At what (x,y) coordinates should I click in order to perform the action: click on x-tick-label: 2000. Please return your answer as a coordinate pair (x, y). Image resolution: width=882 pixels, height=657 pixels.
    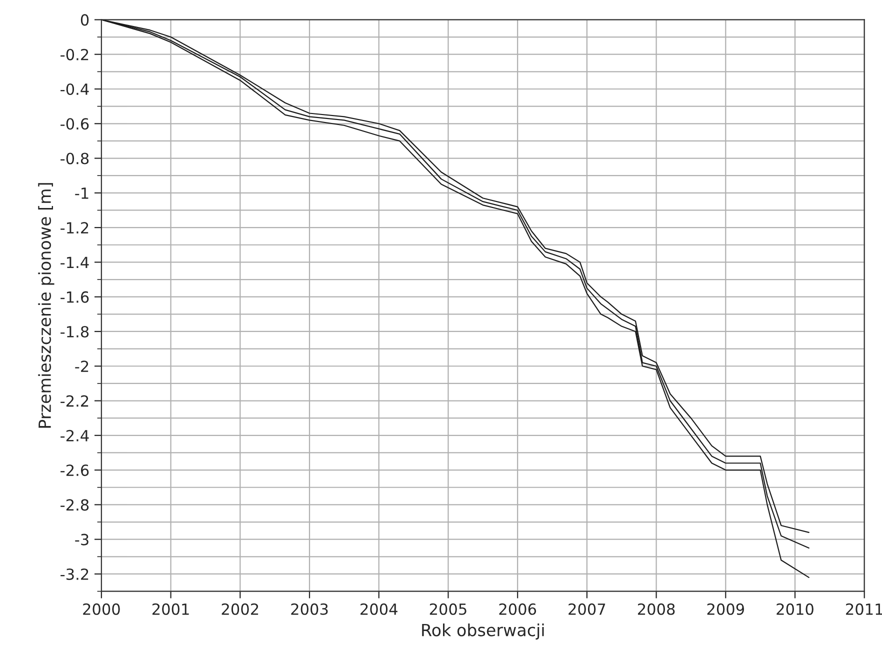
    Looking at the image, I should click on (101, 609).